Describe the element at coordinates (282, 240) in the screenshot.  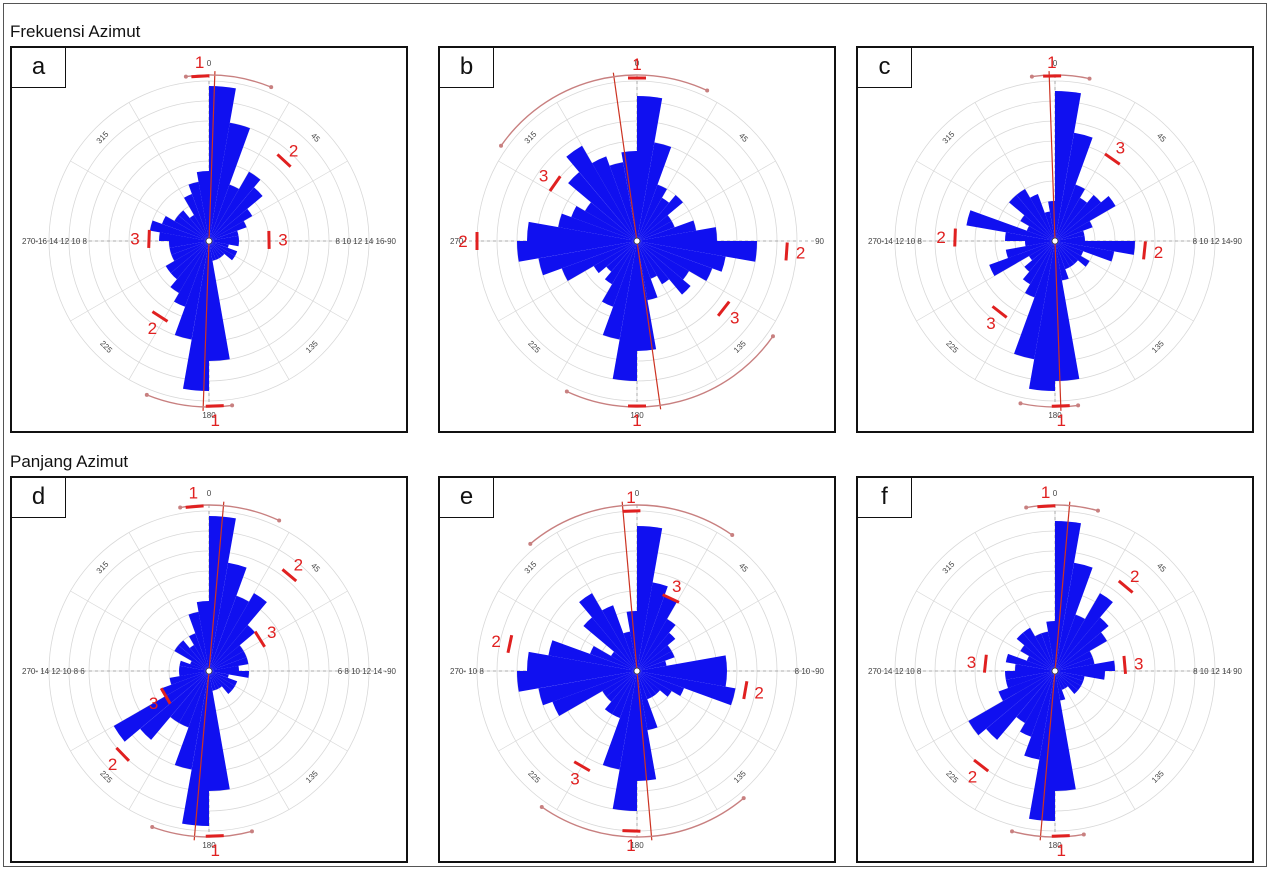
I see `marker-label-a-4: 3` at that location.